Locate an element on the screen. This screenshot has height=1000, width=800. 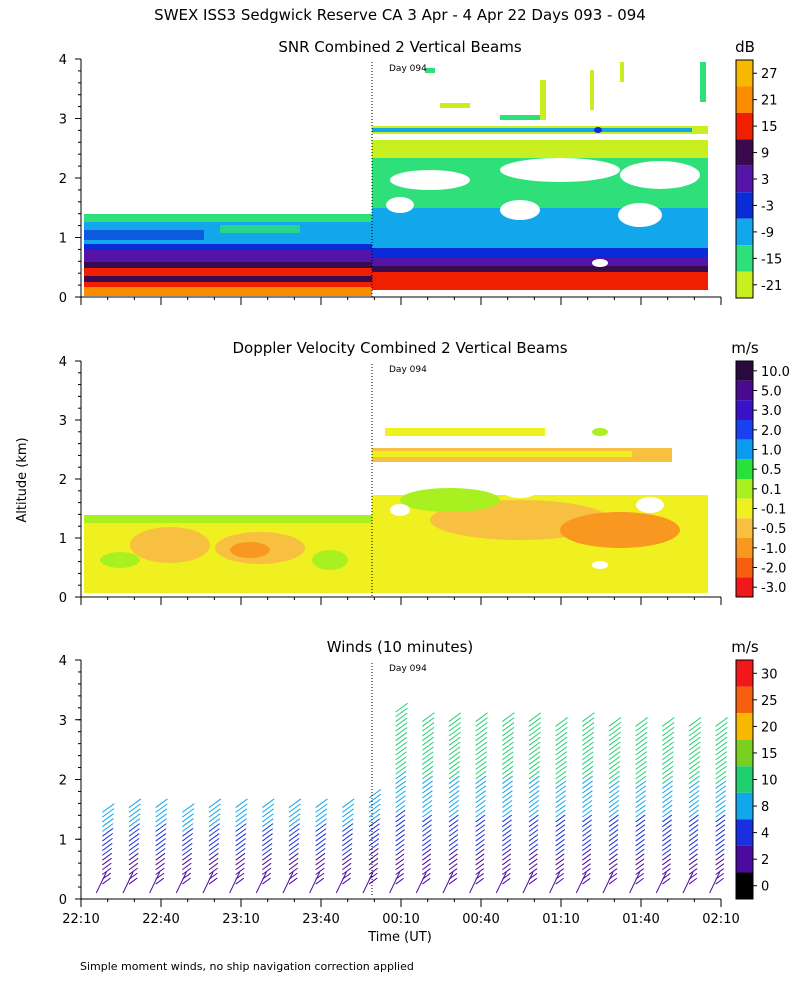
y-tick-label: 4 is located at coordinates (63, 362).